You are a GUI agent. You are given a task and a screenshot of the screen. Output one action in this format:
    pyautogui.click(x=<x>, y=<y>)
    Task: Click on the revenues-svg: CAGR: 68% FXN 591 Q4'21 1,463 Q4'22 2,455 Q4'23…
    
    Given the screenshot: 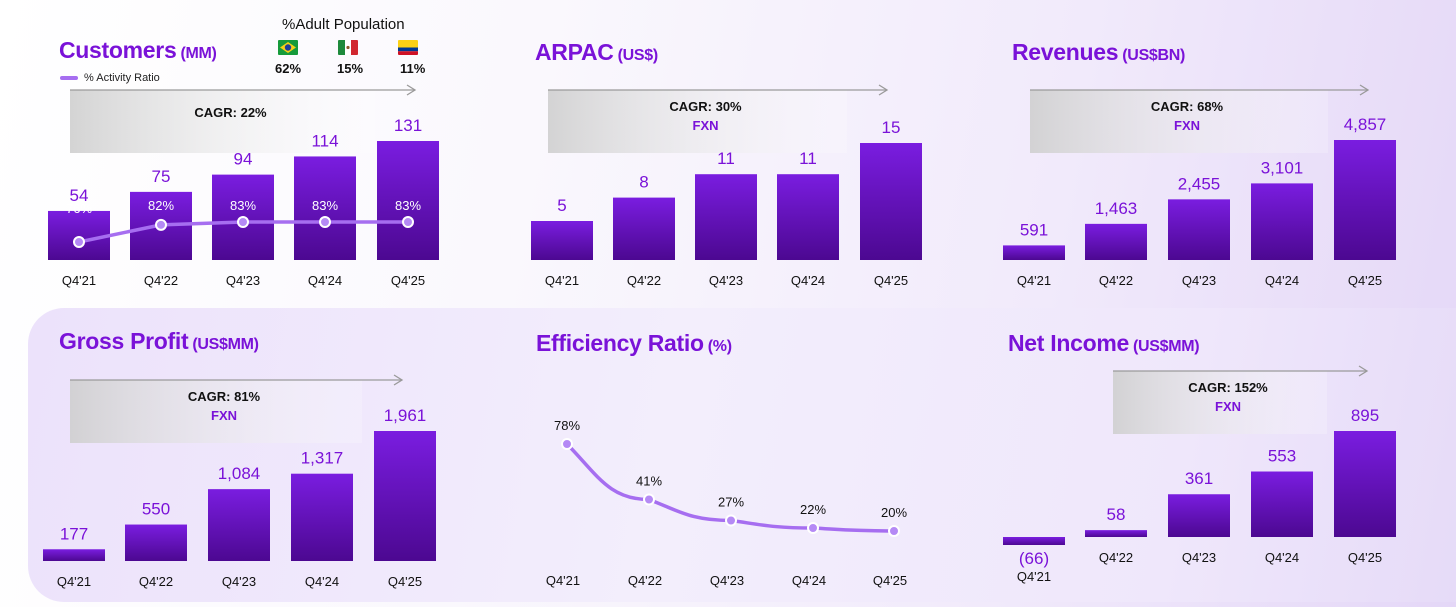 What is the action you would take?
    pyautogui.click(x=1199, y=186)
    